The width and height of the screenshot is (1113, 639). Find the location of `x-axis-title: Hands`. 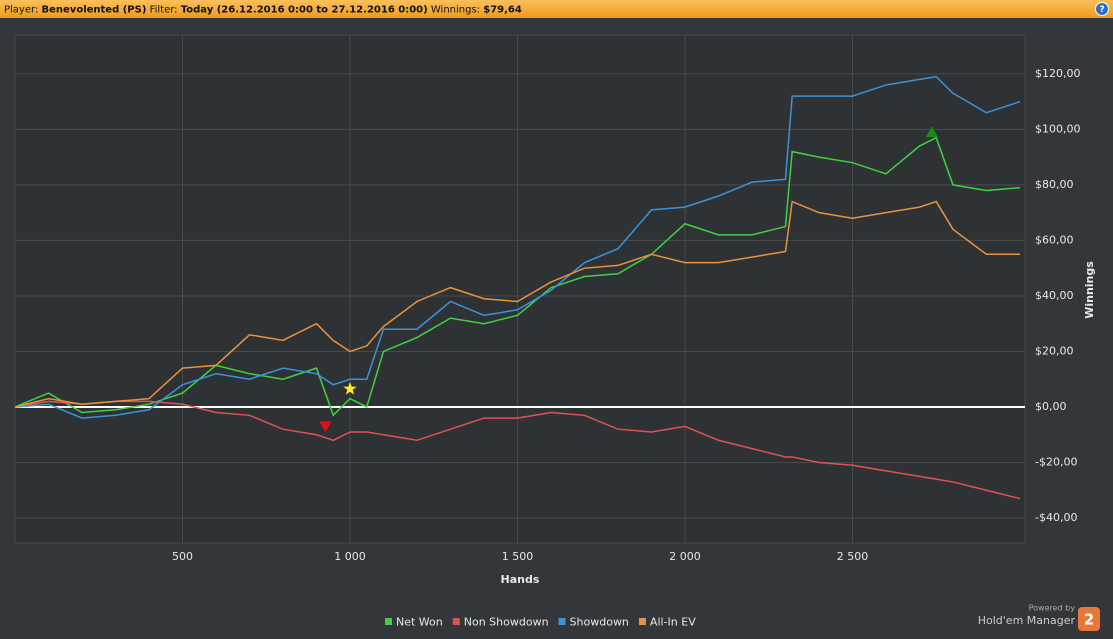

x-axis-title: Hands is located at coordinates (520, 579).